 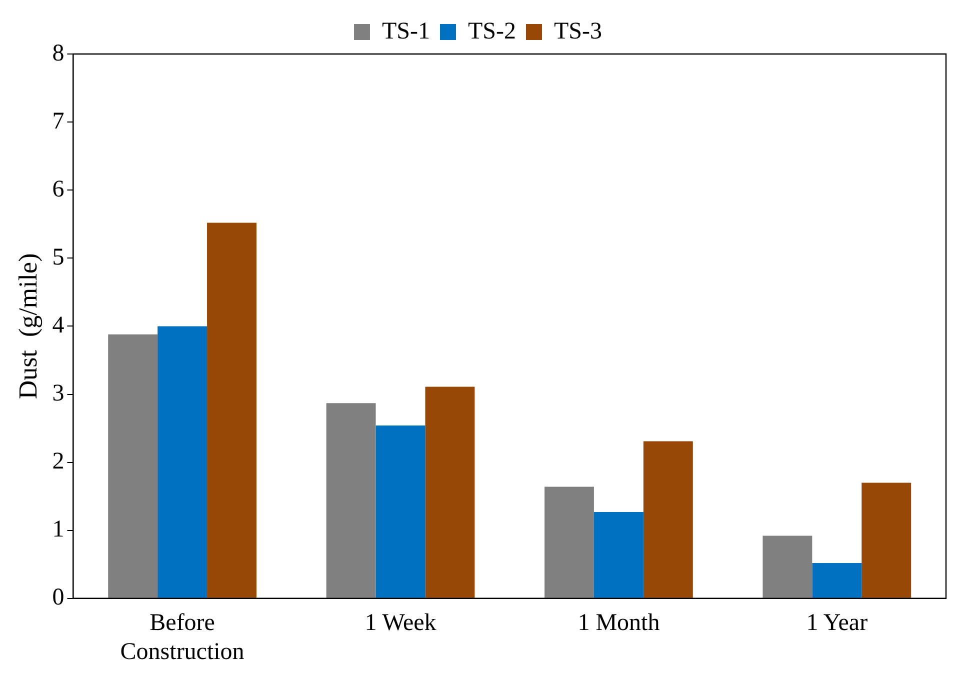 What do you see at coordinates (58, 461) in the screenshot?
I see `y-tick-label: 2` at bounding box center [58, 461].